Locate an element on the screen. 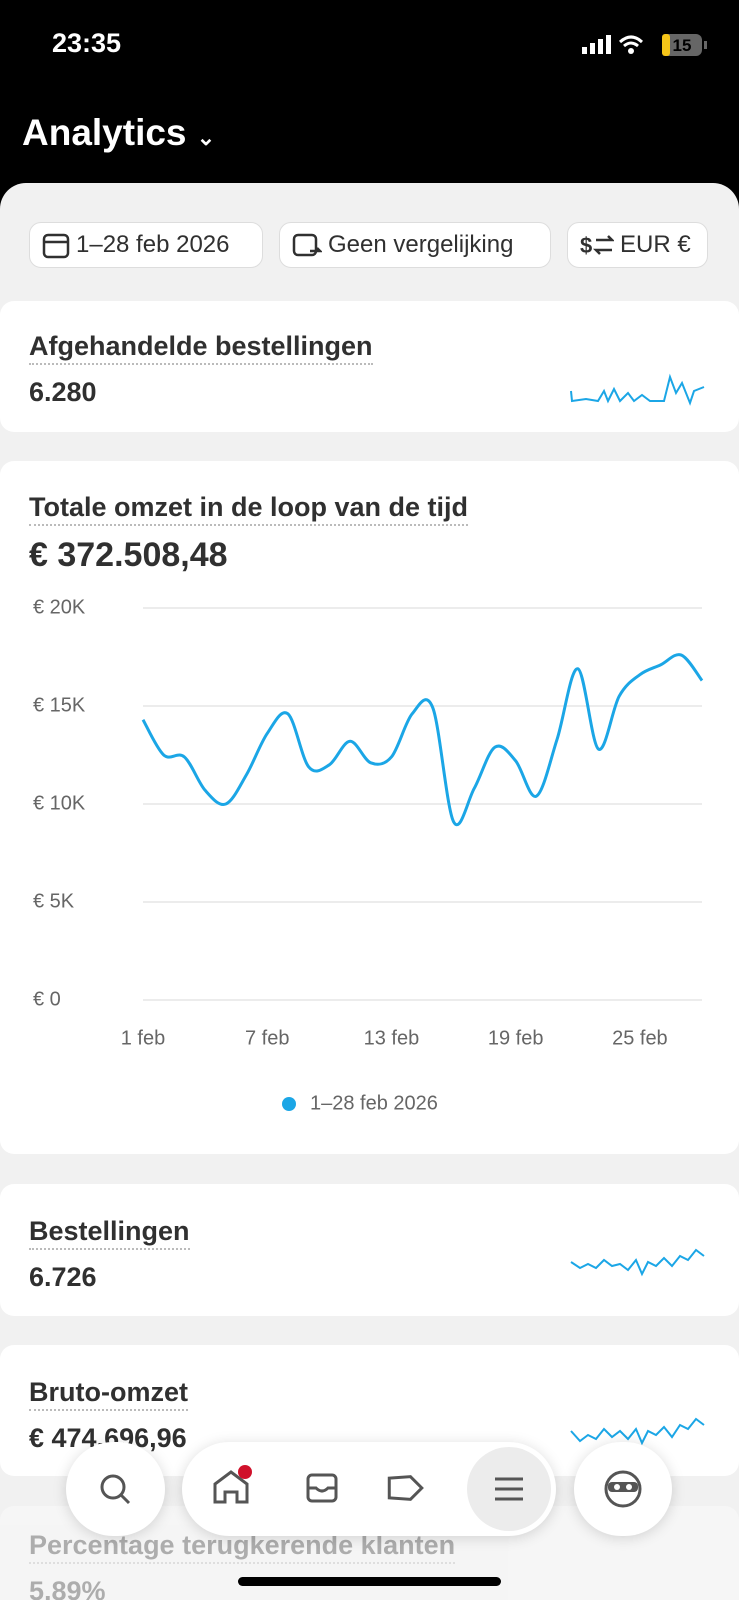  y-tick-label: € 15K is located at coordinates (59, 705).